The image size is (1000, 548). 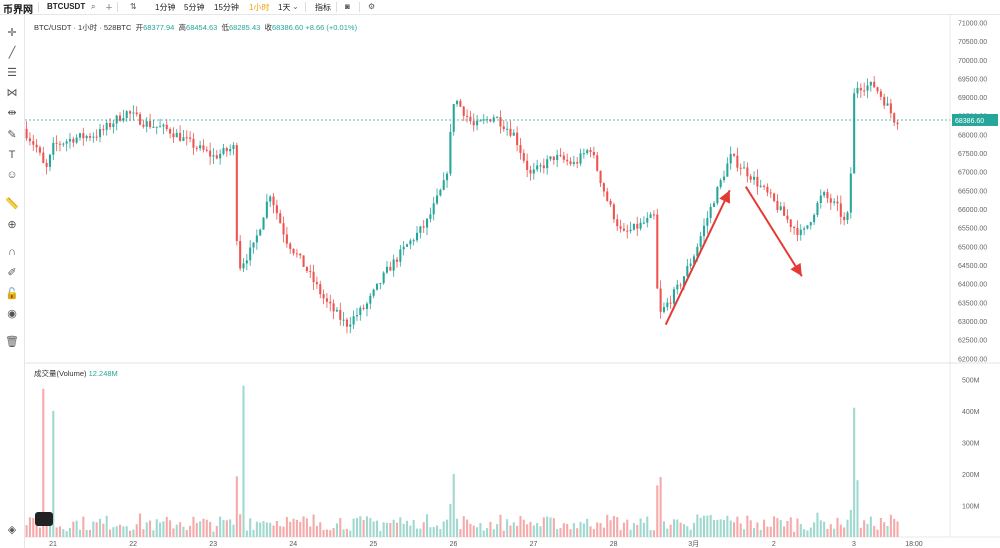 I want to click on low-value: 68285.43, so click(x=245, y=27).